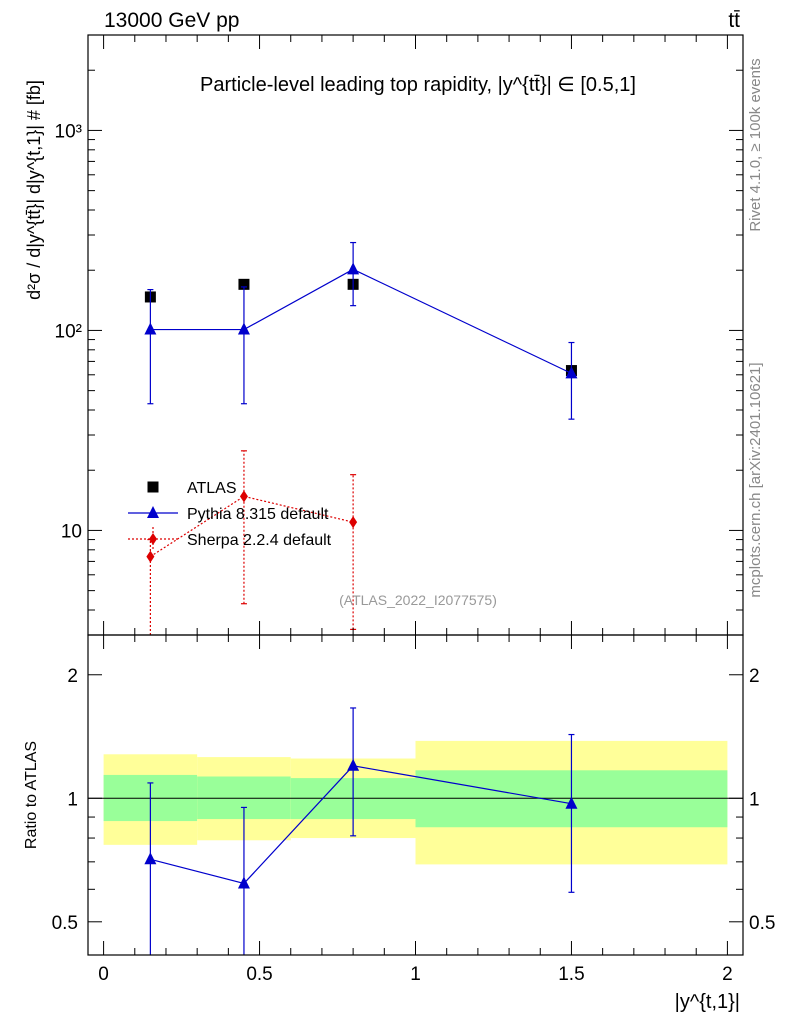 This screenshot has width=786, height=1024. What do you see at coordinates (68, 131) in the screenshot?
I see `y-tick-label: 10³` at bounding box center [68, 131].